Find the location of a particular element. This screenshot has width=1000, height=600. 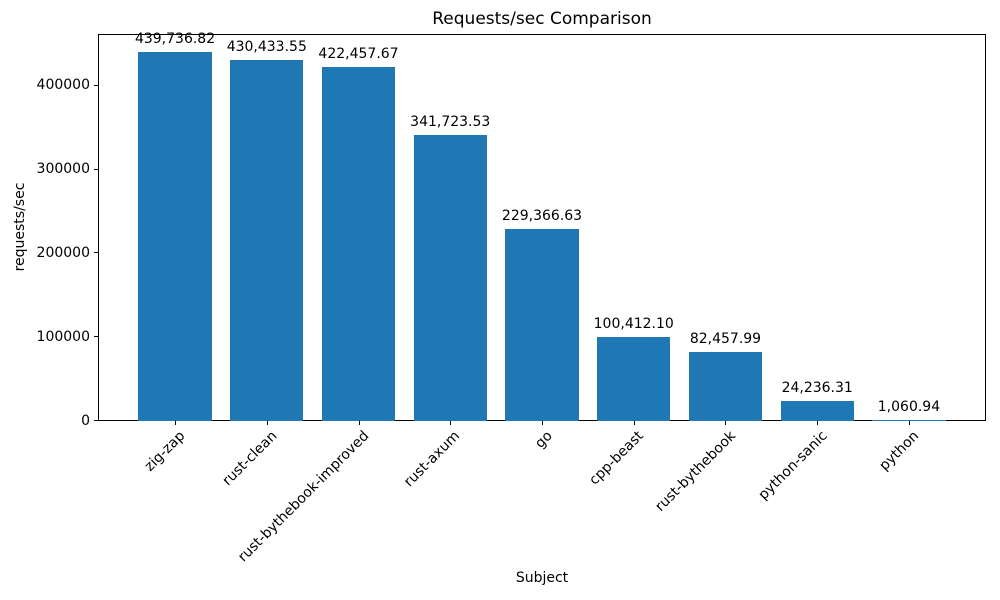

x-tick-label: rust-bythebook is located at coordinates (695, 471).